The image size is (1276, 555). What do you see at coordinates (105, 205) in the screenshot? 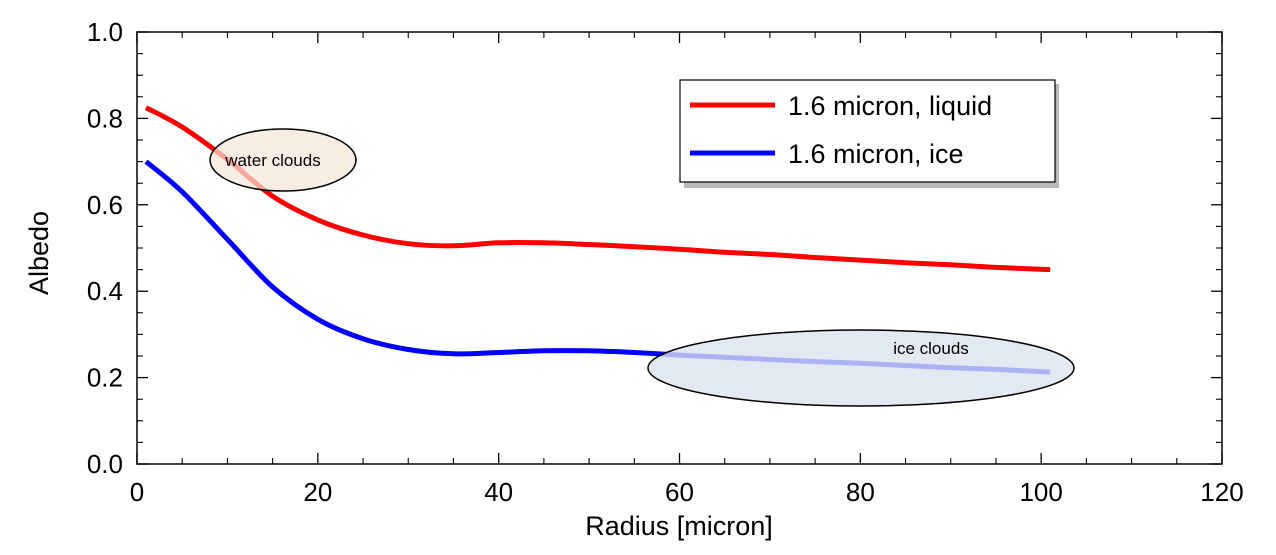
I see `y-tick-label: 0.6` at bounding box center [105, 205].